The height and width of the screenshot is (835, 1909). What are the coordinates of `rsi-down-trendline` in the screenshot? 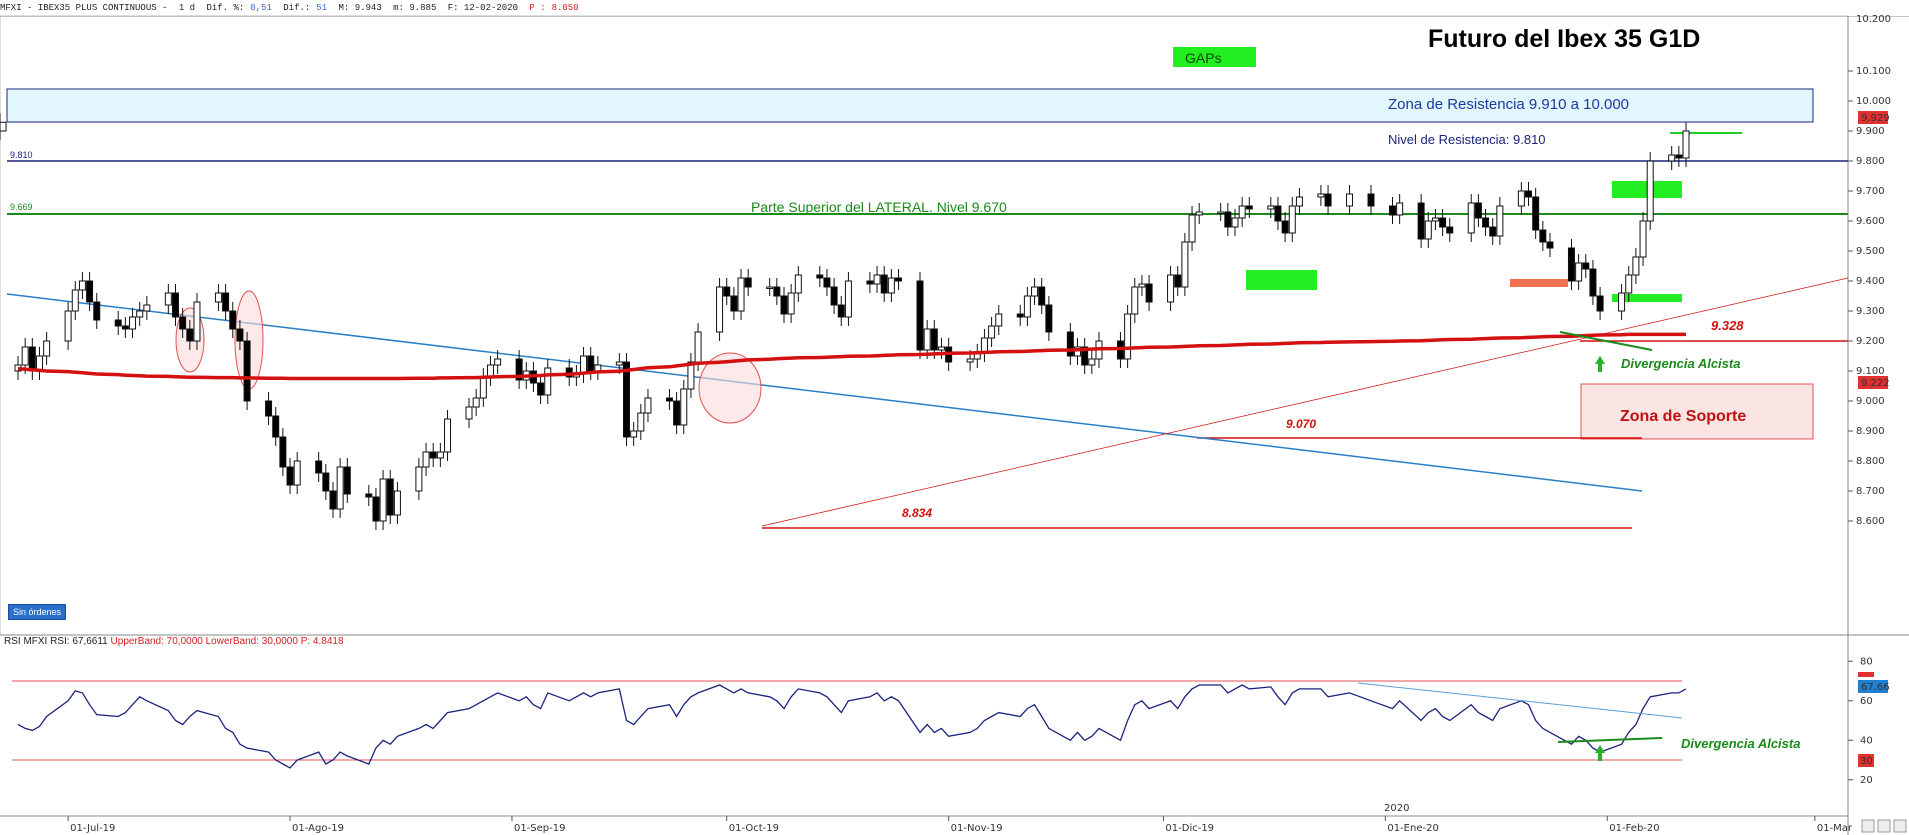 It's located at (1520, 700).